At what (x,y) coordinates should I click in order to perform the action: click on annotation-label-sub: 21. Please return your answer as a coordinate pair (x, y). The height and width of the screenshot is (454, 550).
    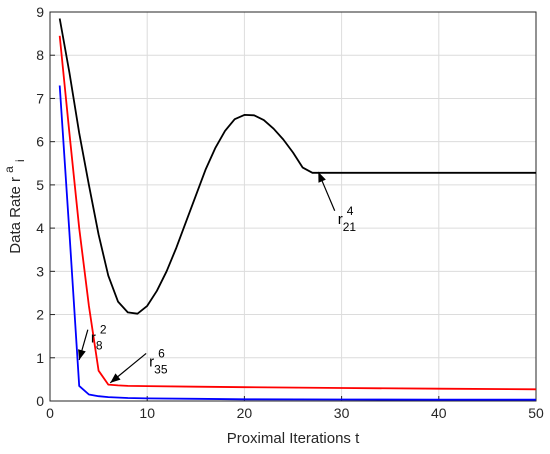
    Looking at the image, I should click on (350, 227).